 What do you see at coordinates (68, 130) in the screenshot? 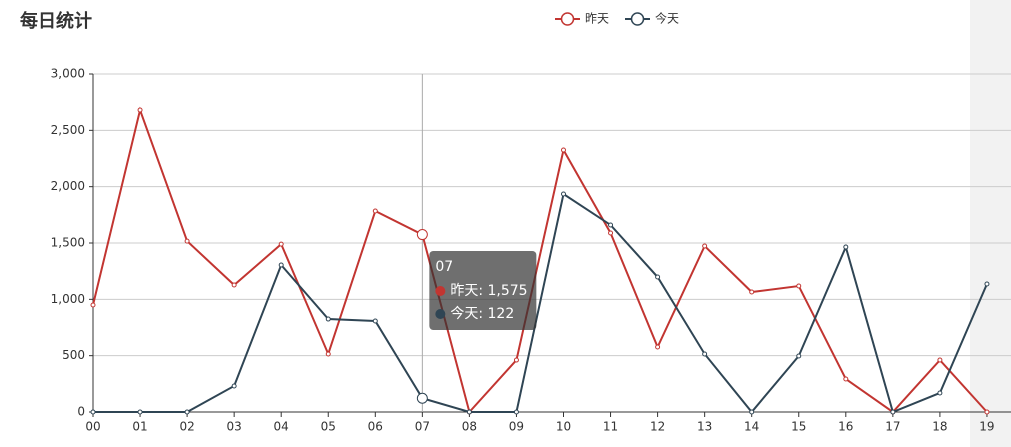
I see `y-tick-label: 2,500` at bounding box center [68, 130].